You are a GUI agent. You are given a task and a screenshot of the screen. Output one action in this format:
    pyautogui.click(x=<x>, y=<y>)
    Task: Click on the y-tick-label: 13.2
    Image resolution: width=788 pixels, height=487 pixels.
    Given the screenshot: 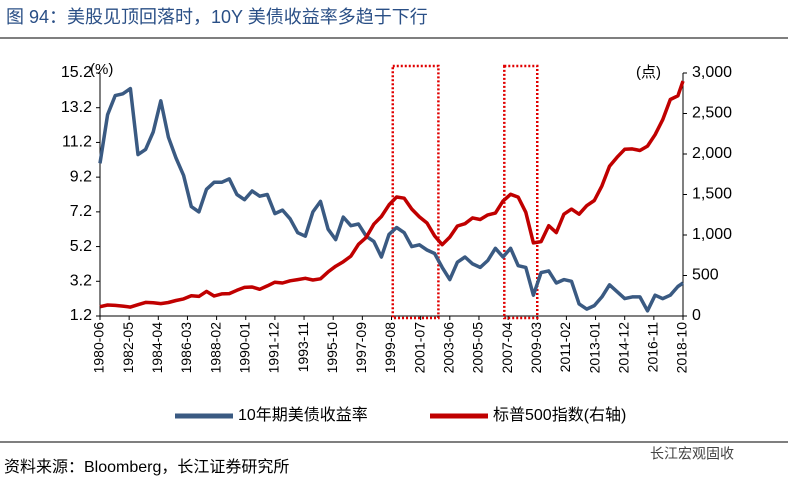 What is the action you would take?
    pyautogui.click(x=76, y=107)
    